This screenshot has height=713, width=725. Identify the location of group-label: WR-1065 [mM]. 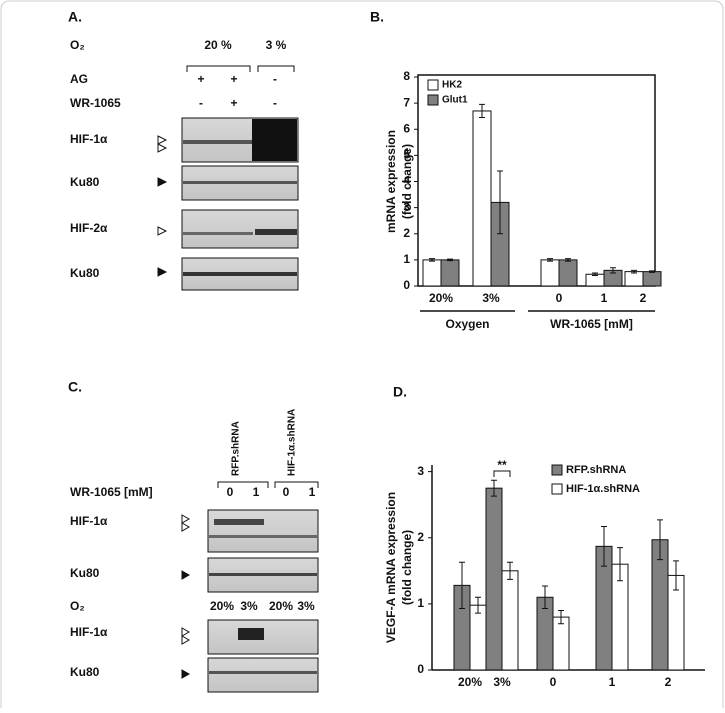
(591, 324).